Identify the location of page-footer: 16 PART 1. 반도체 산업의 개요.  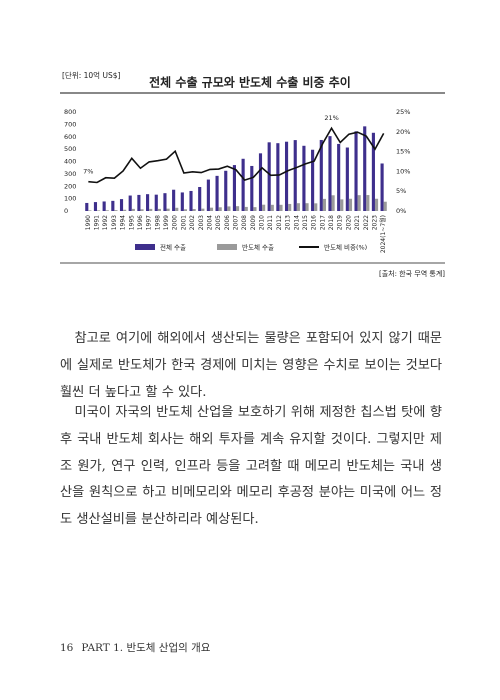
(139, 647).